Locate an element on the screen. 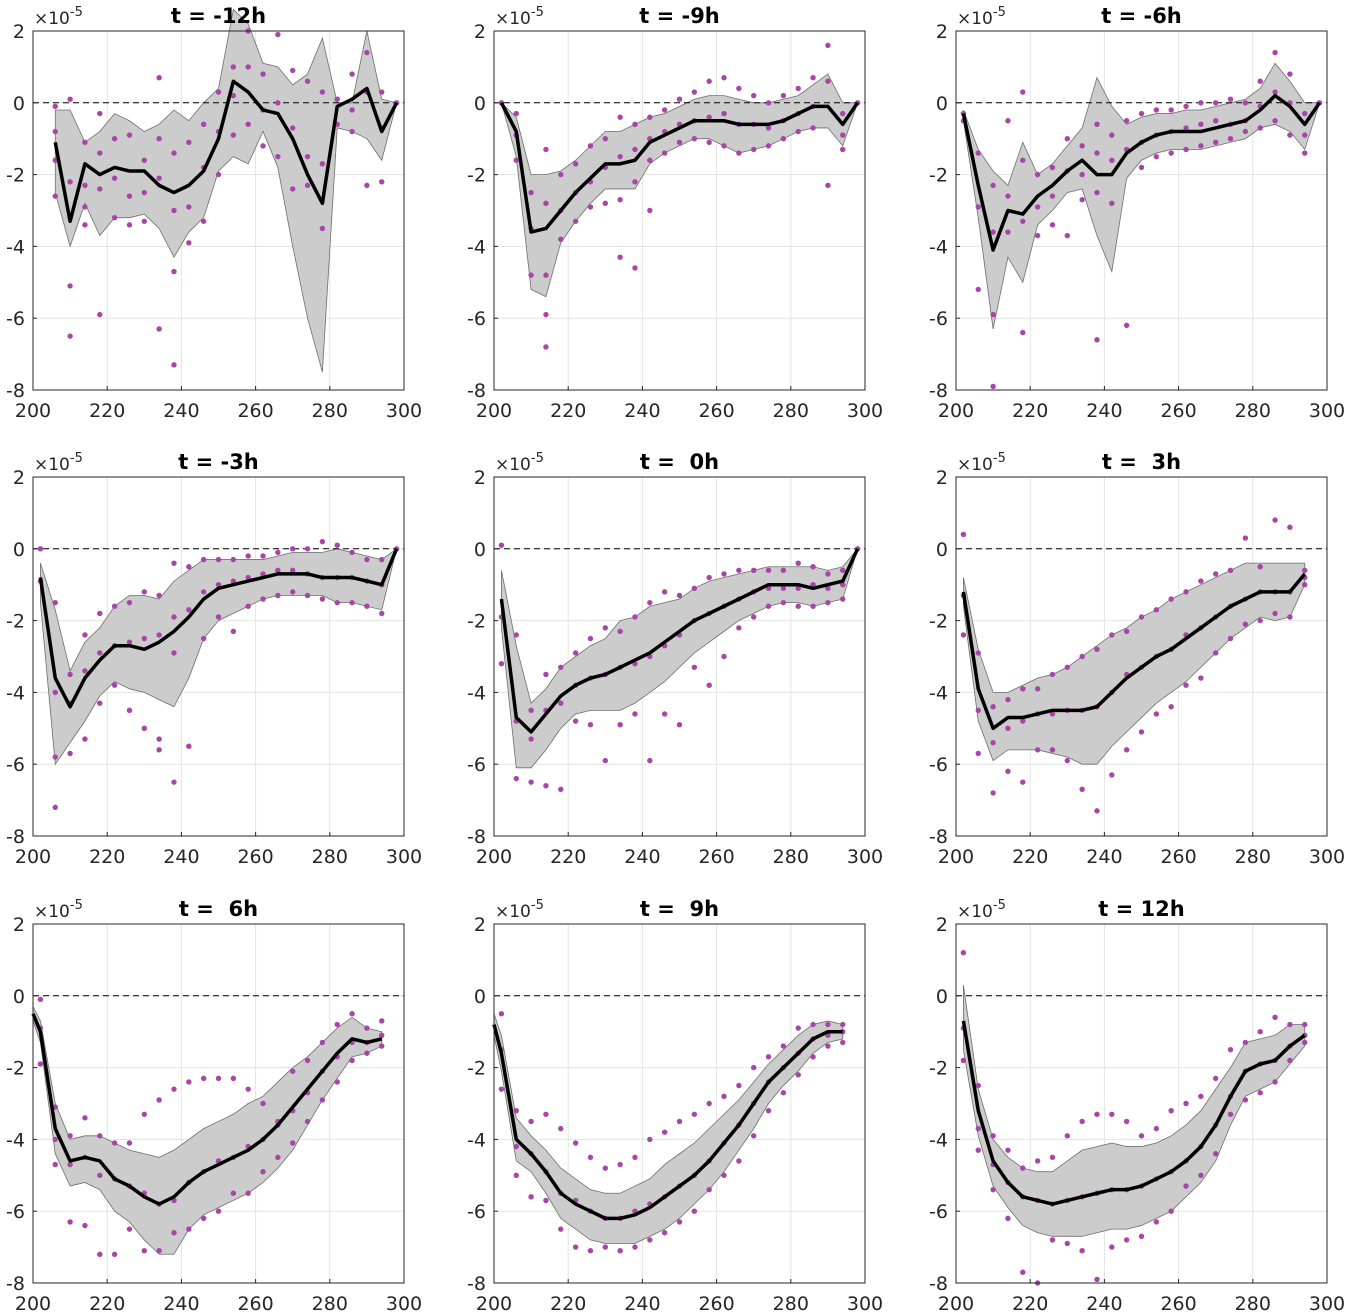  y-tick-label: 0 is located at coordinates (480, 104).